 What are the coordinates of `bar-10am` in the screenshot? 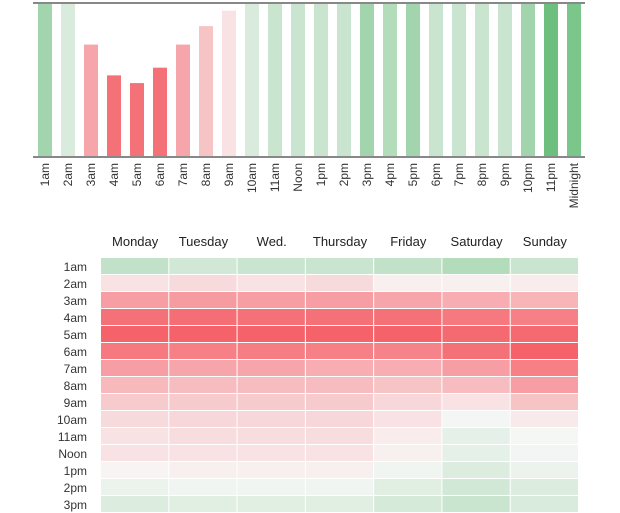 It's located at (252, 80).